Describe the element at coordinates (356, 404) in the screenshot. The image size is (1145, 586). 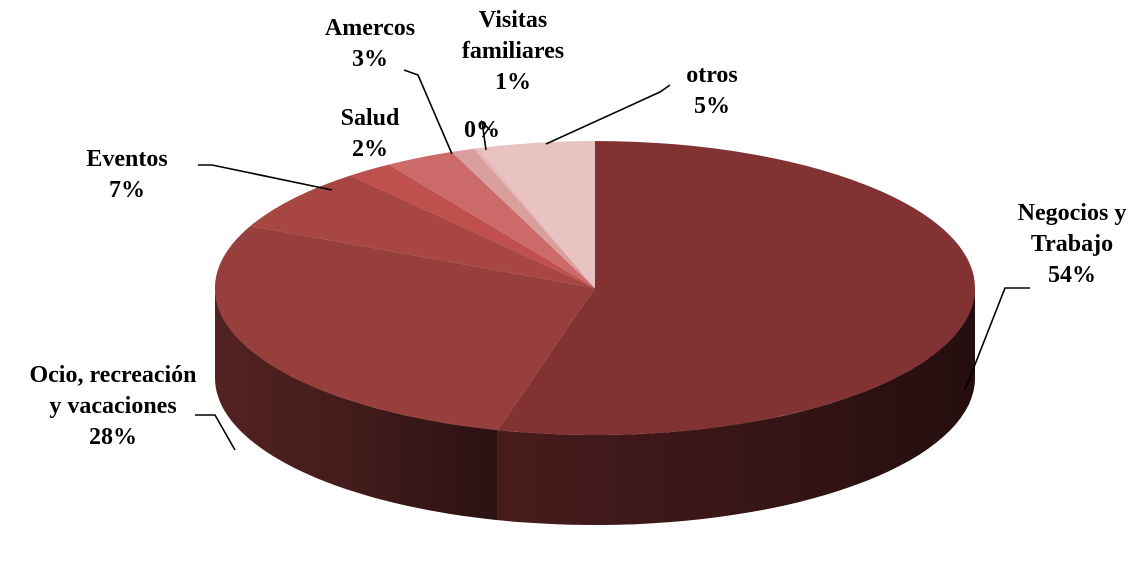
I see `pie-side-shading` at that location.